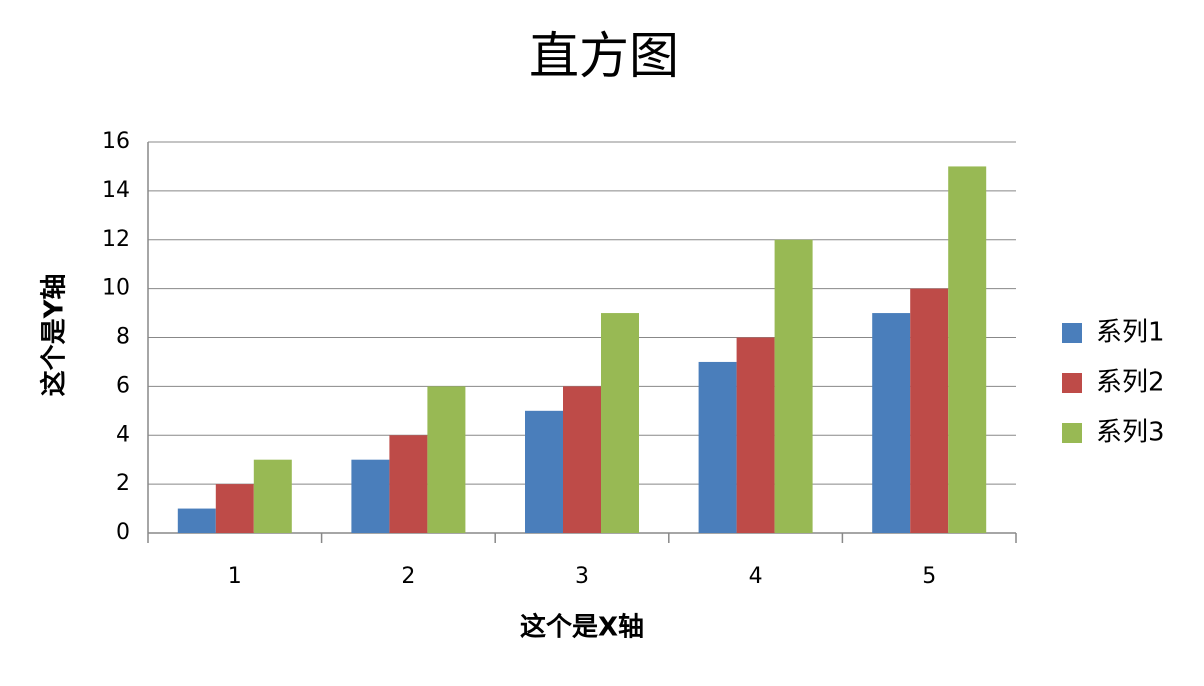 Image resolution: width=1204 pixels, height=686 pixels. I want to click on x-tick-label: 4, so click(756, 576).